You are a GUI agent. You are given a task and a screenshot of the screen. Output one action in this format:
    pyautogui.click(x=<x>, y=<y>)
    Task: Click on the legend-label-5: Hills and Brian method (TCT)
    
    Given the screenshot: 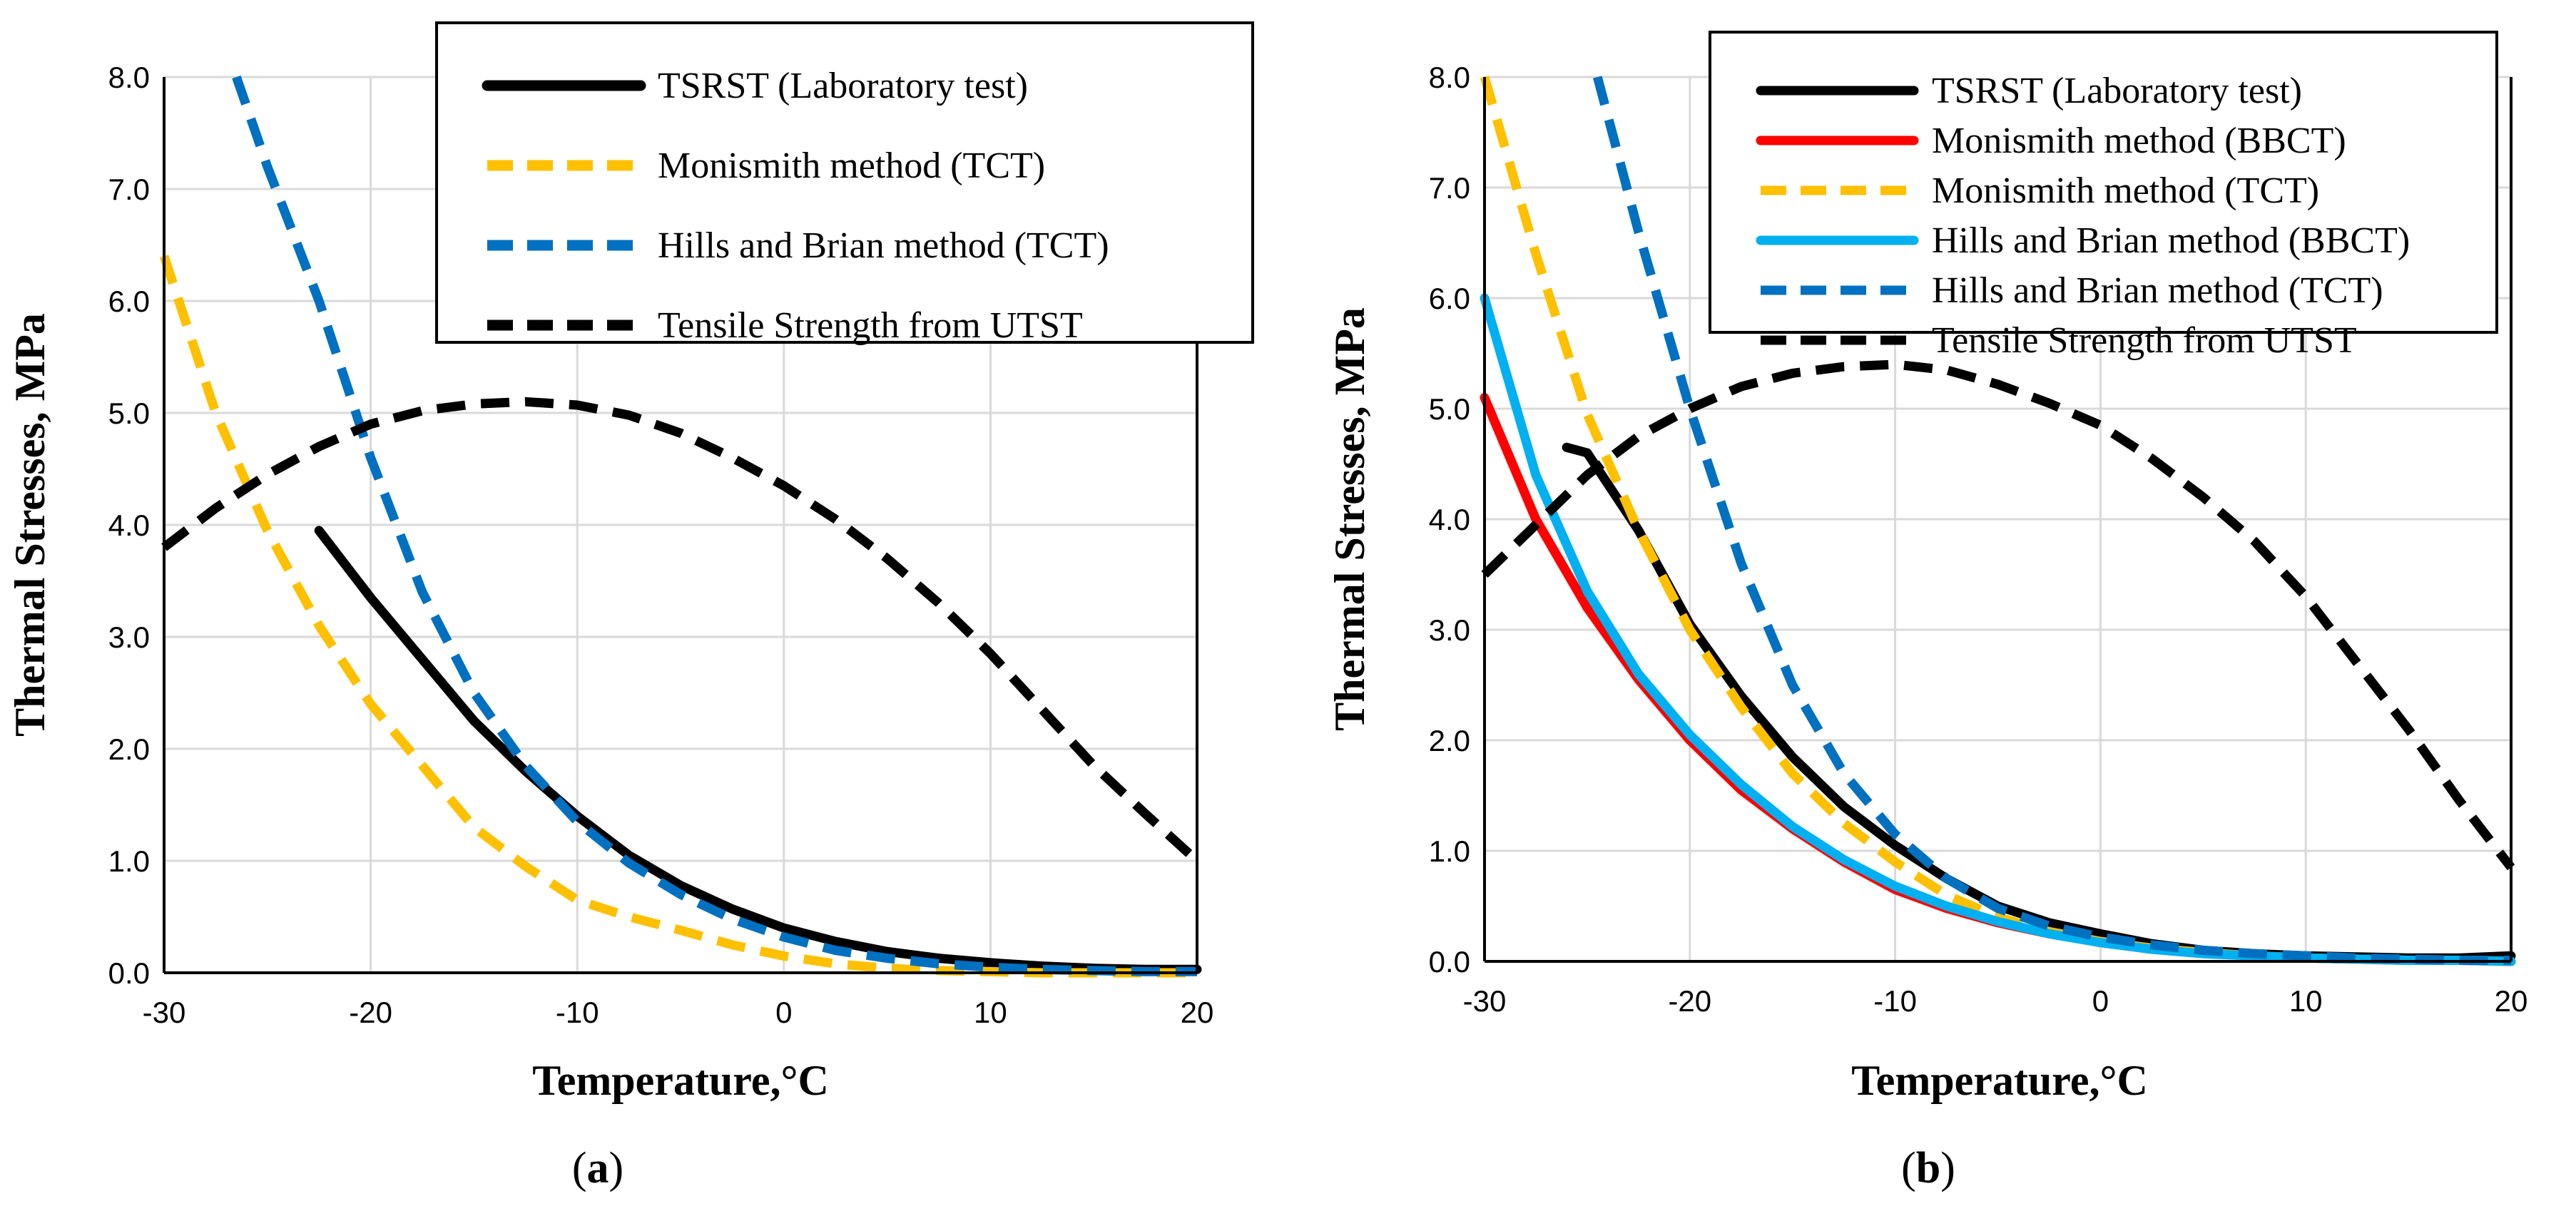 What is the action you would take?
    pyautogui.click(x=2157, y=290)
    